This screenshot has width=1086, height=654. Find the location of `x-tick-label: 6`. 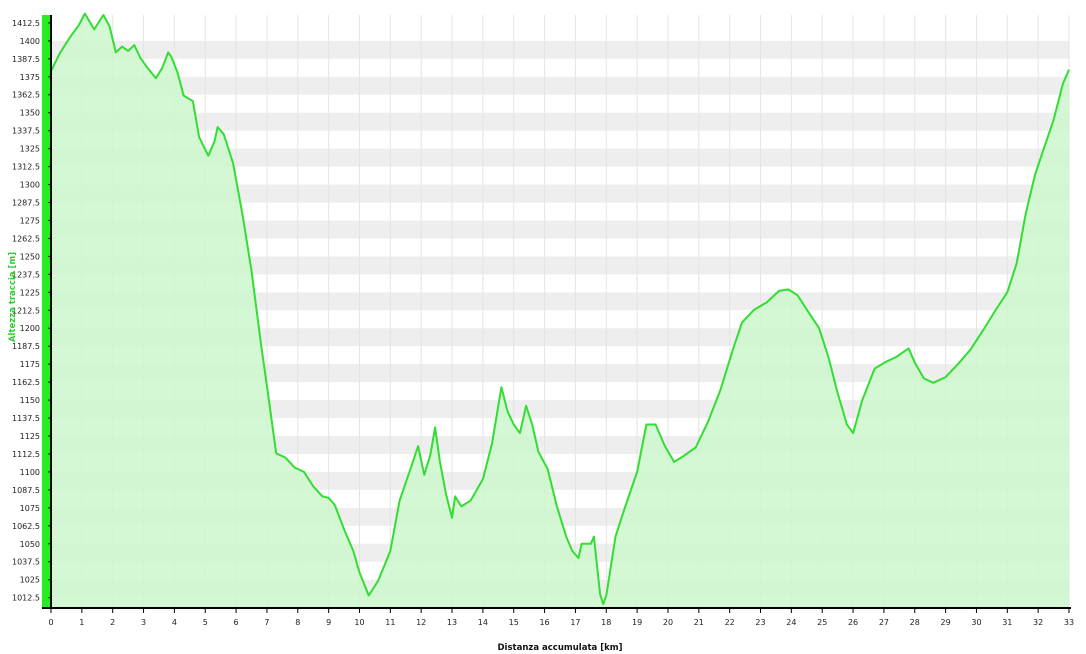

x-tick-label: 6 is located at coordinates (236, 622).